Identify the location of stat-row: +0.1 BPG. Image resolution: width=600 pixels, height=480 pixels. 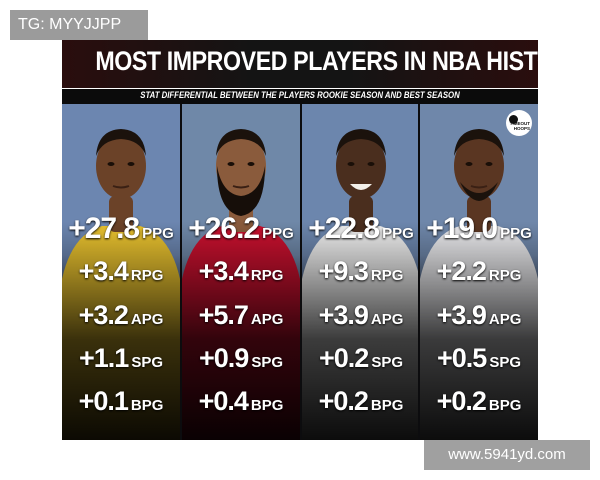
(121, 401).